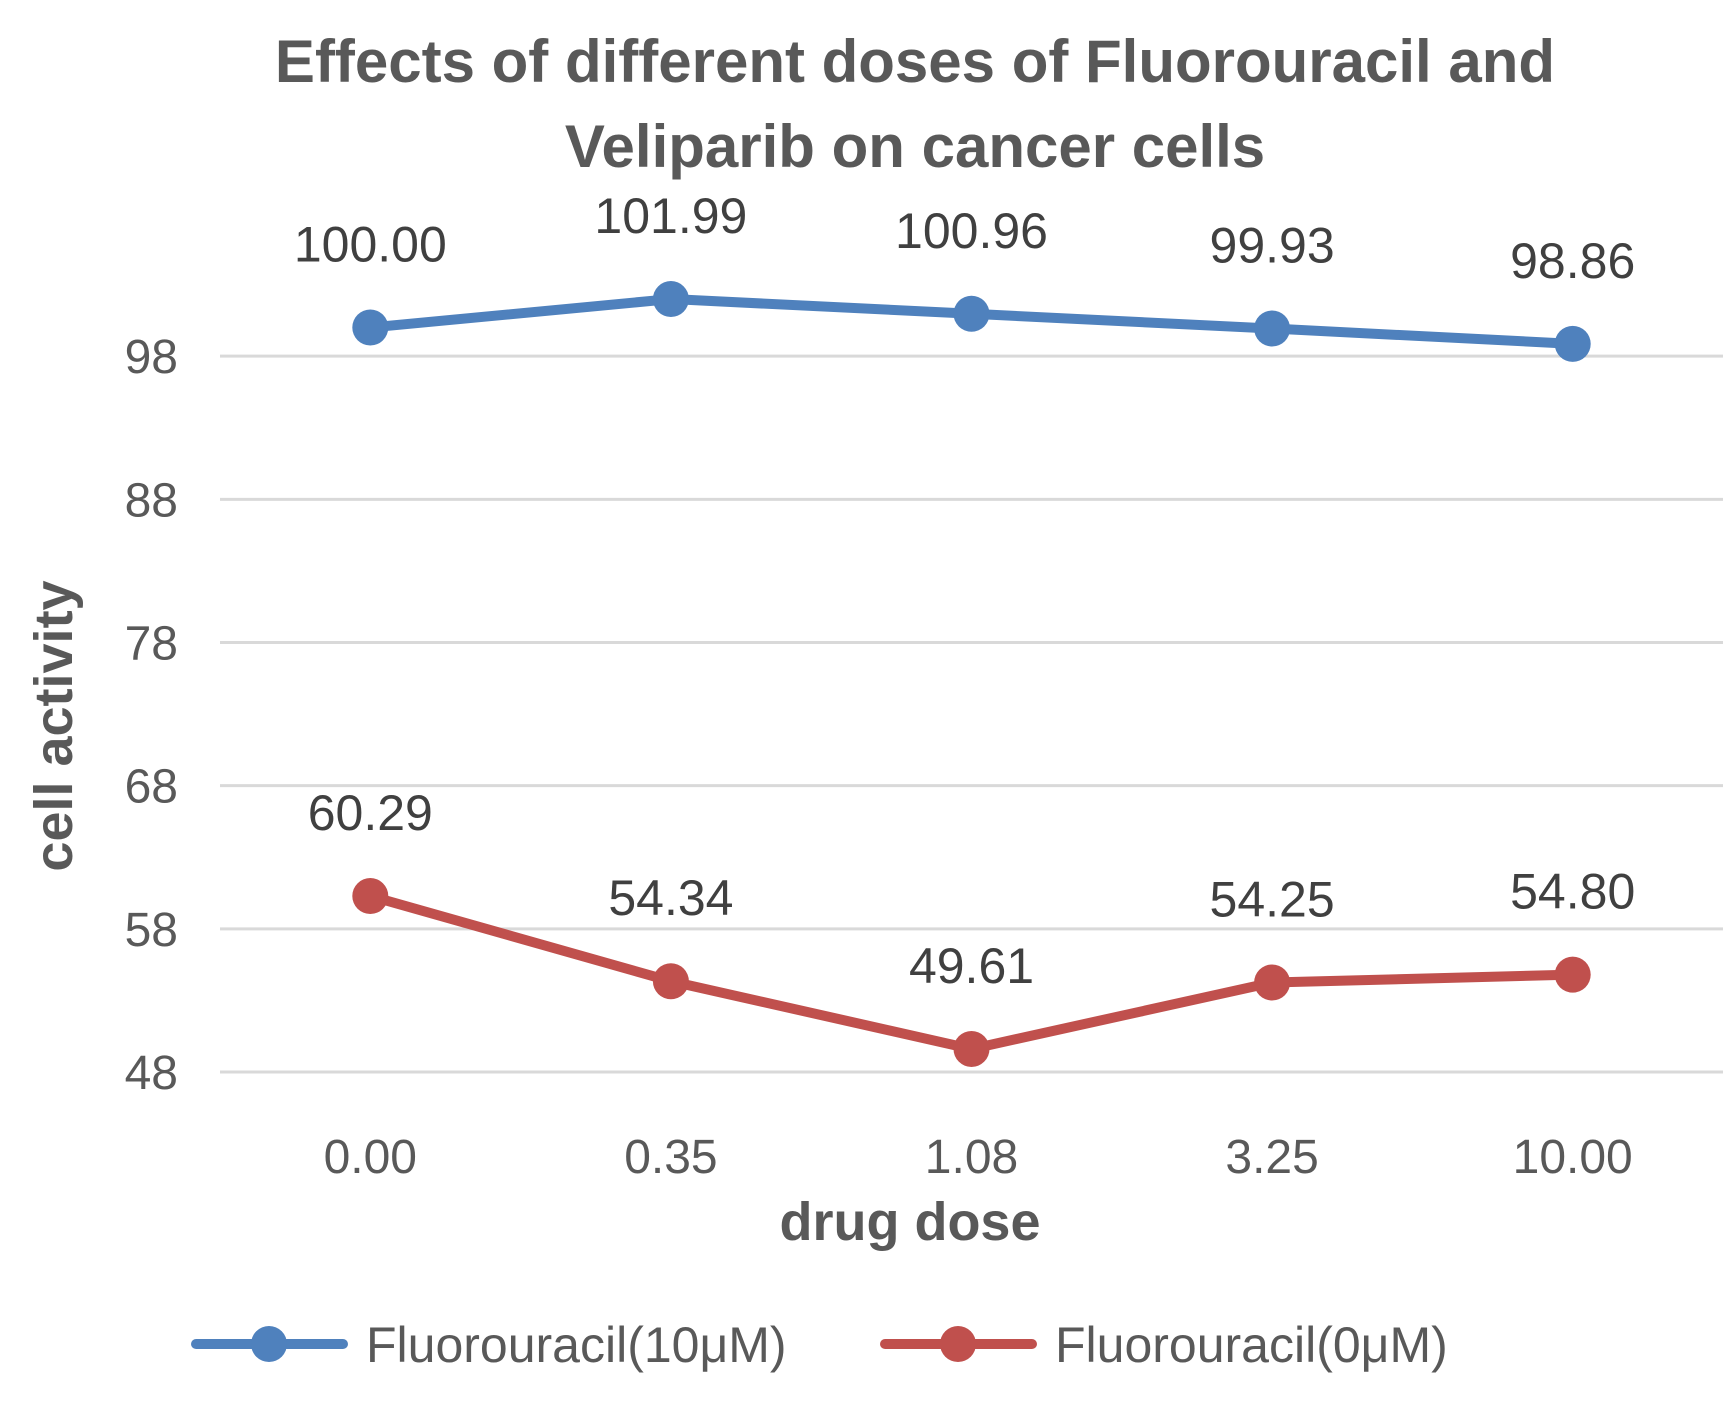 This screenshot has width=1733, height=1414. What do you see at coordinates (670, 216) in the screenshot?
I see `data-label: 101.99` at bounding box center [670, 216].